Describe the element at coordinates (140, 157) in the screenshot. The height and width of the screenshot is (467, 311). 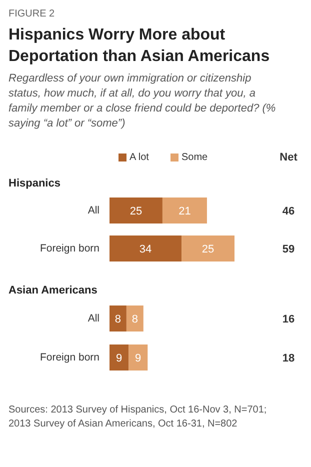
I see `legend-label: A lot` at that location.